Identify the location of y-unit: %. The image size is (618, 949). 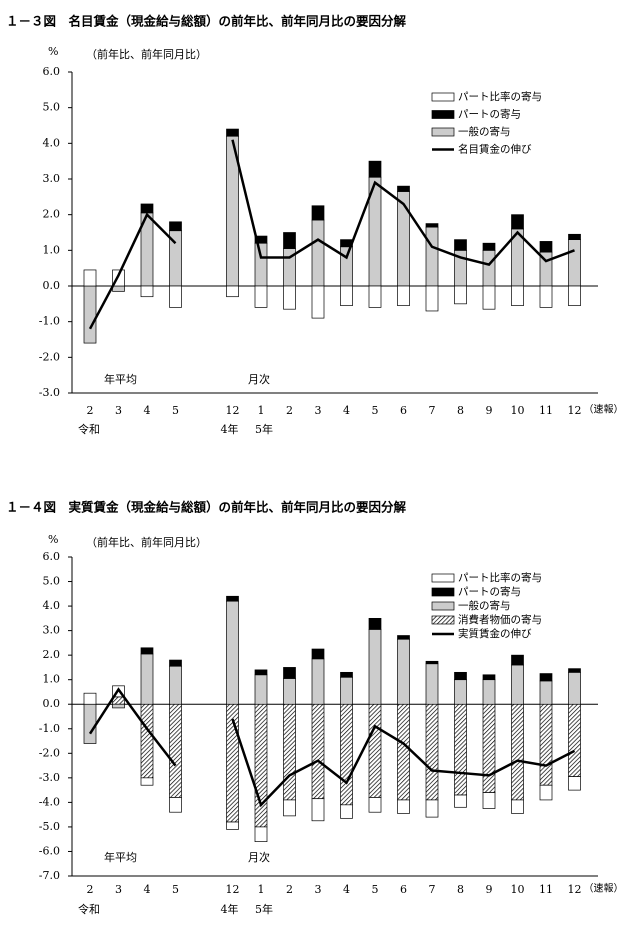
(53, 539).